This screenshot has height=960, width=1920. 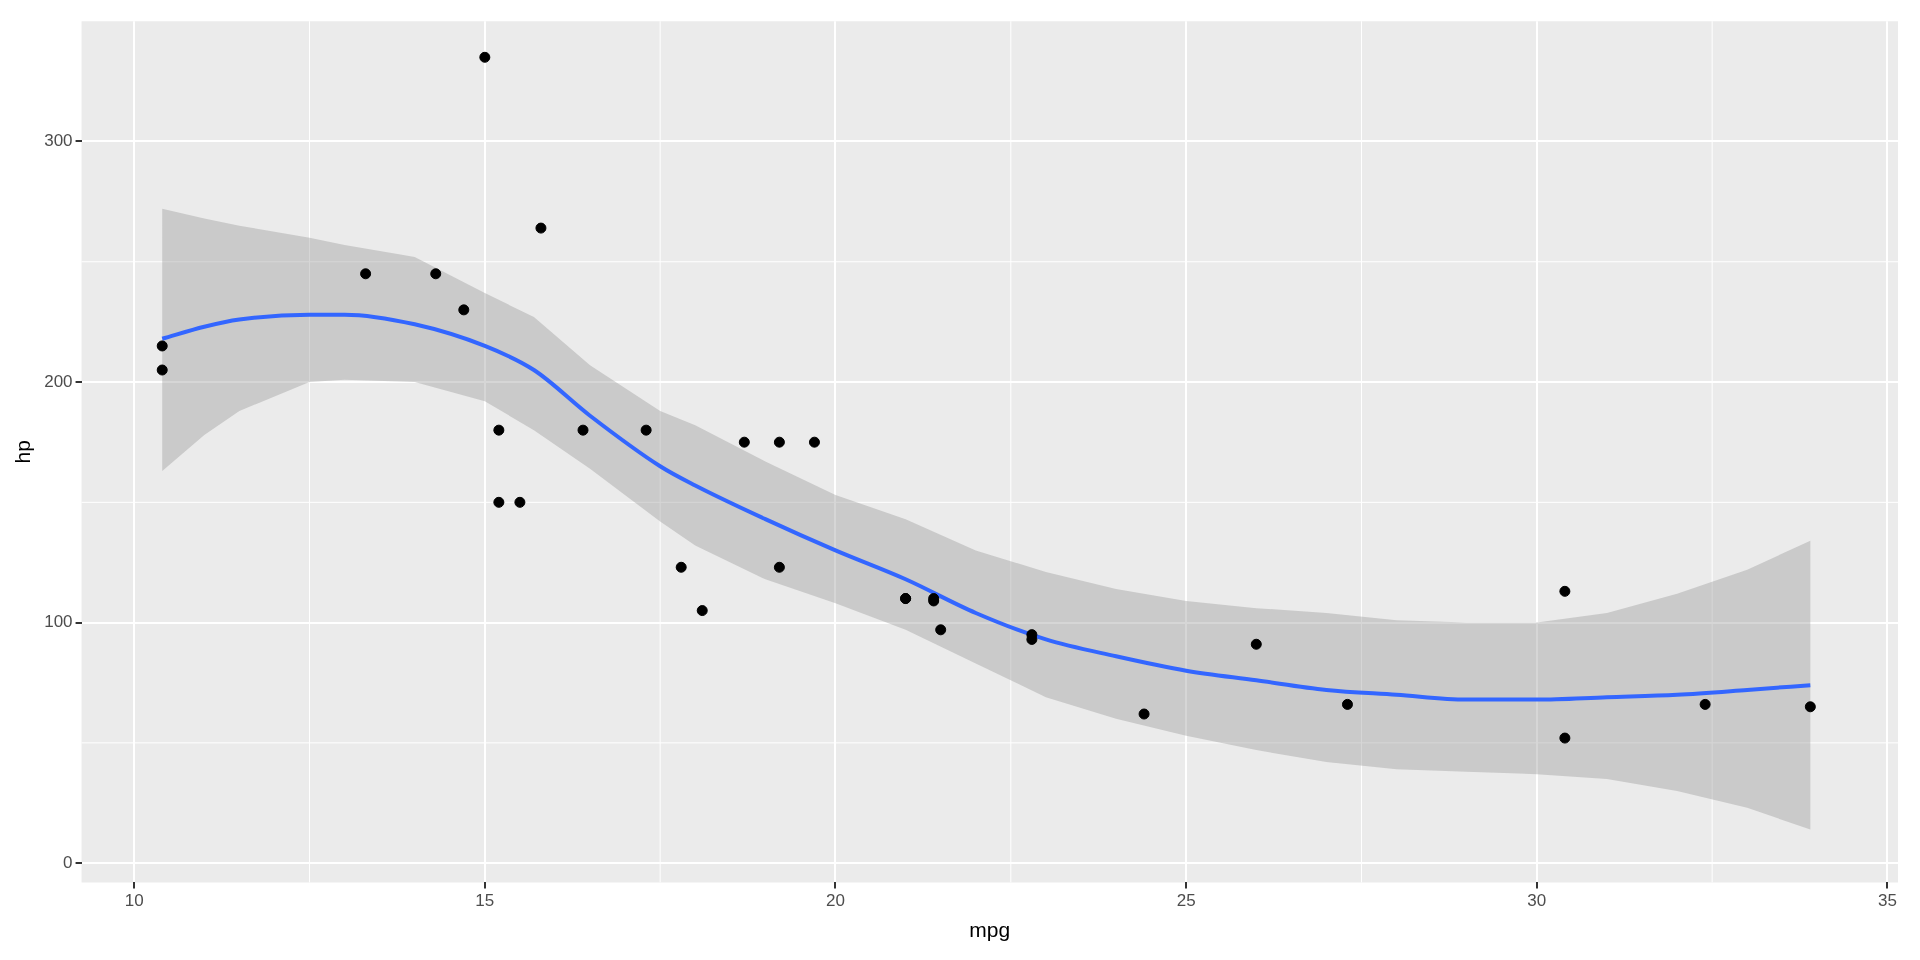 What do you see at coordinates (485, 901) in the screenshot?
I see `x-tick-label: 15` at bounding box center [485, 901].